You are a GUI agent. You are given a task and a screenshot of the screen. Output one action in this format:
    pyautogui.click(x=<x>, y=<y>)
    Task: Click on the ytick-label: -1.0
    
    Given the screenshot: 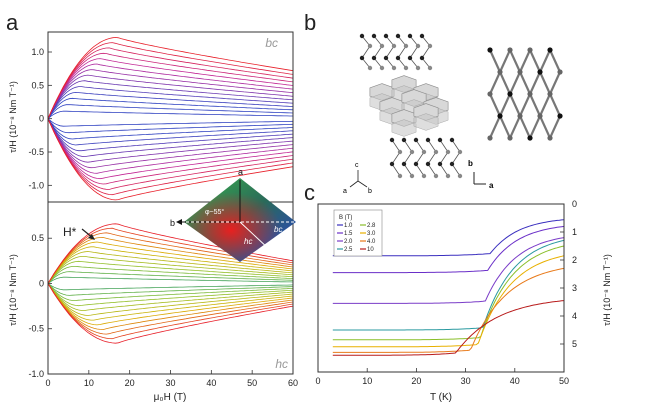 What is the action you would take?
    pyautogui.click(x=36, y=185)
    